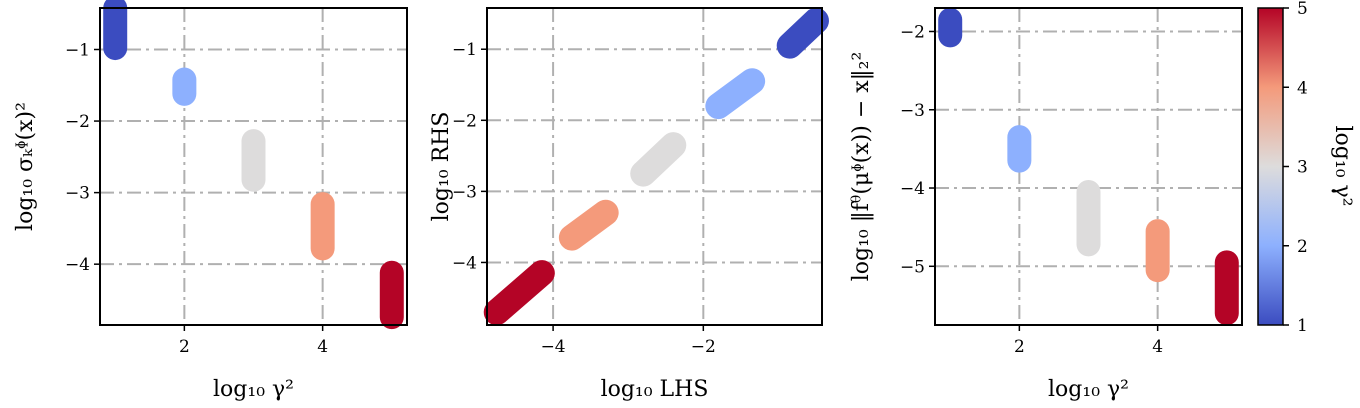  Describe the element at coordinates (1302, 326) in the screenshot. I see `colorbar-tick-label: 1` at that location.